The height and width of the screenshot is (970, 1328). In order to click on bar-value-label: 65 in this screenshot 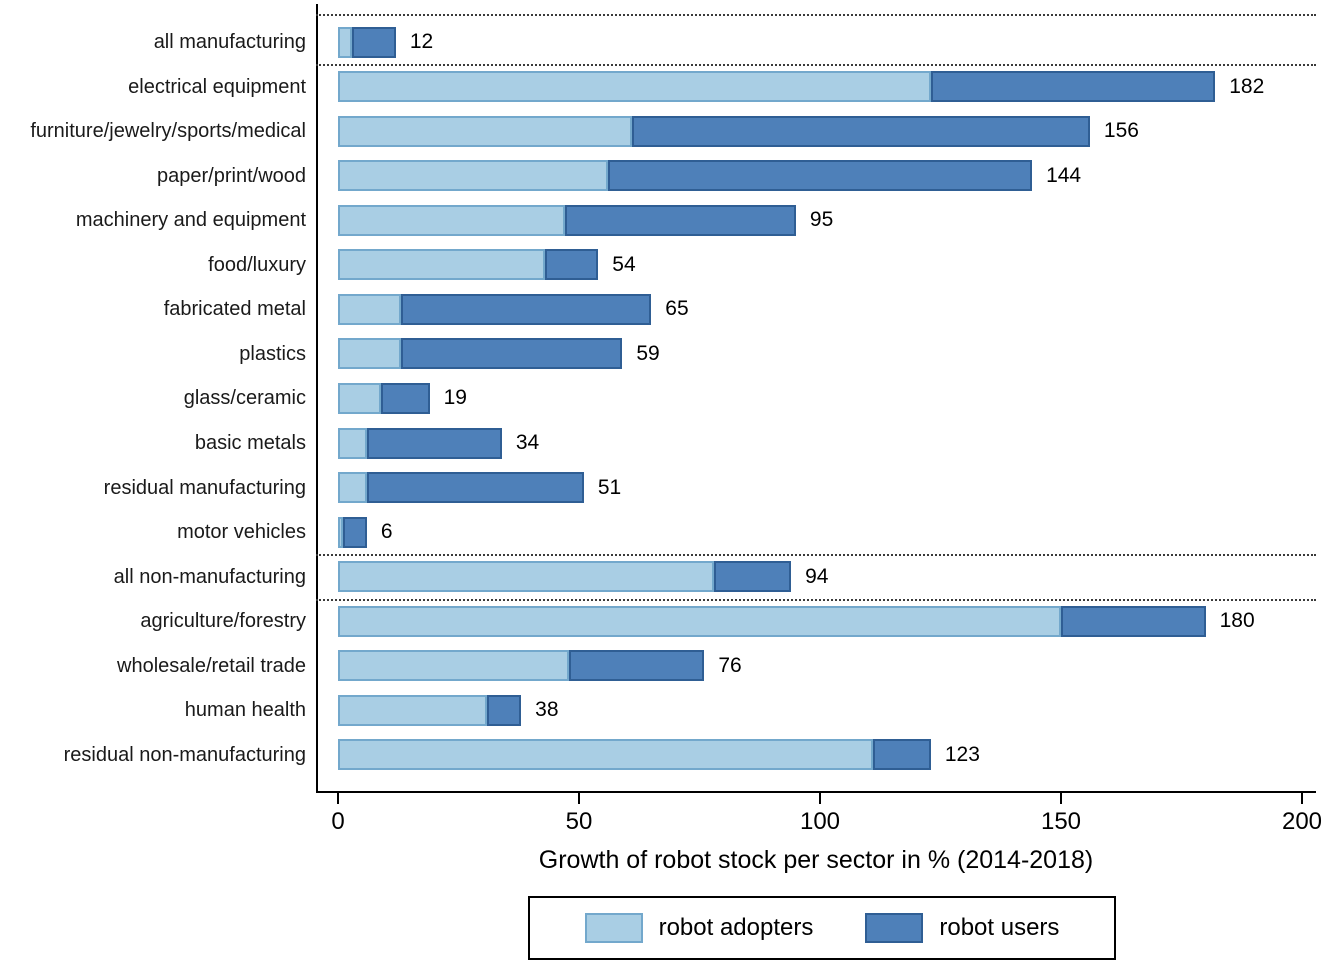, I will do `click(677, 309)`.